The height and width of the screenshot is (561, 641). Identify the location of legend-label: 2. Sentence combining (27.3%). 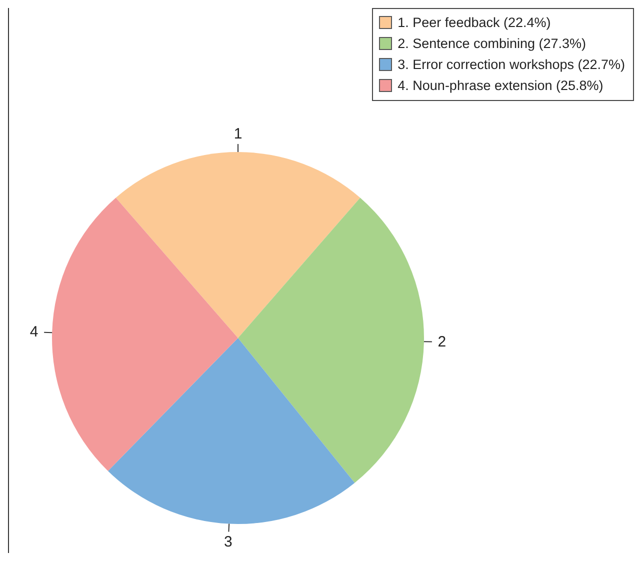
(492, 43).